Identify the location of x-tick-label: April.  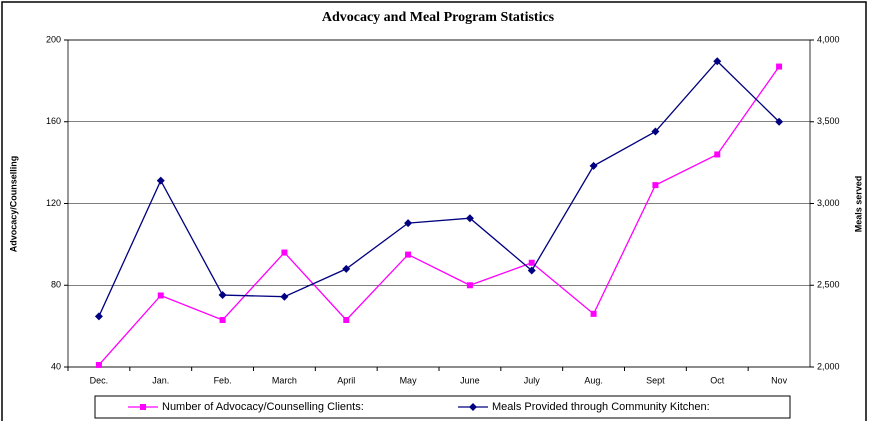
(346, 380).